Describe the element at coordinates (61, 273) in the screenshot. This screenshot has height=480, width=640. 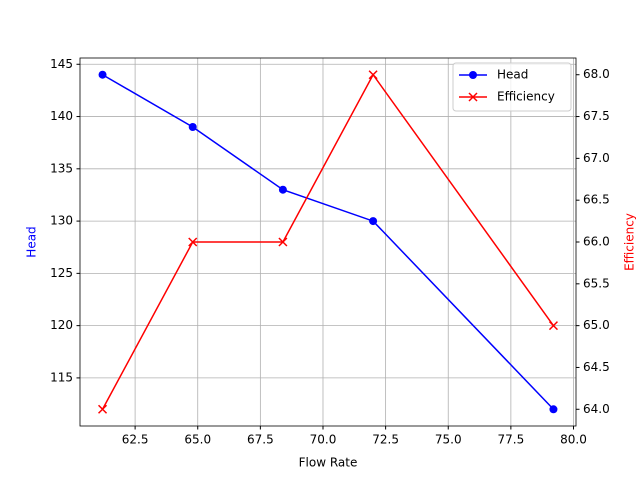
I see `y-tick-label: 125` at that location.